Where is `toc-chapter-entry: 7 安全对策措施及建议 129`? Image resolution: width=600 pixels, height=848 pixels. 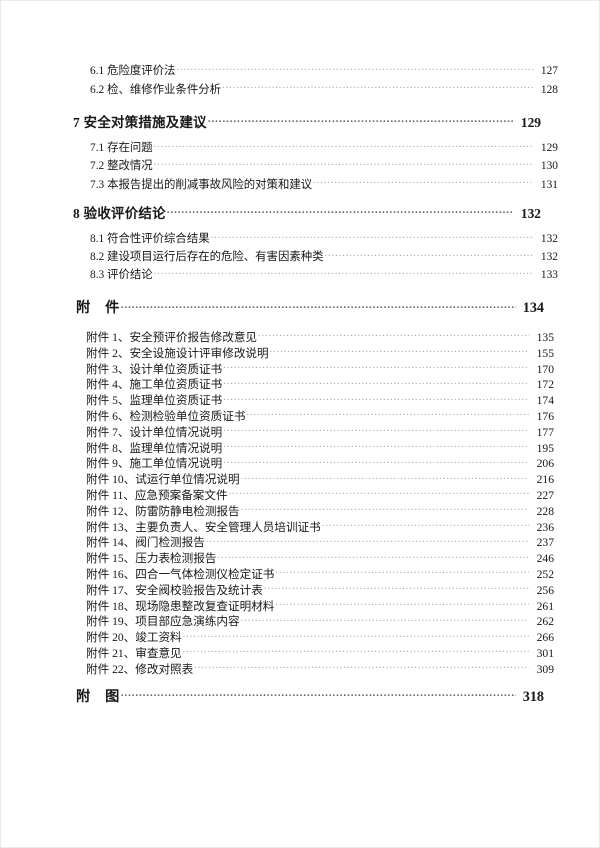
toc-chapter-entry: 7 安全对策措施及建议 129 is located at coordinates (306, 122).